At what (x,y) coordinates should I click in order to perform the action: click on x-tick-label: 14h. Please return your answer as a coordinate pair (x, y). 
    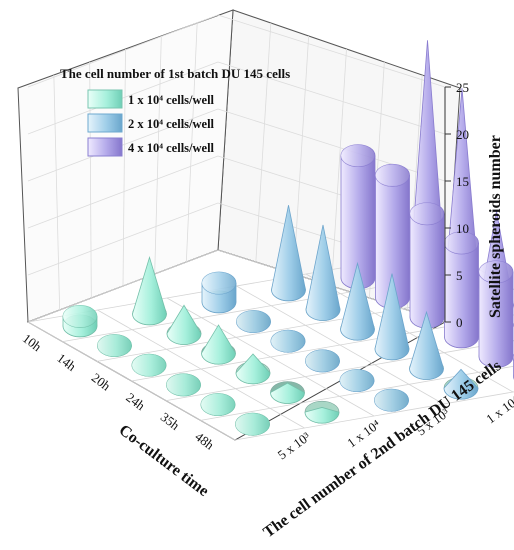
    Looking at the image, I should click on (66, 362).